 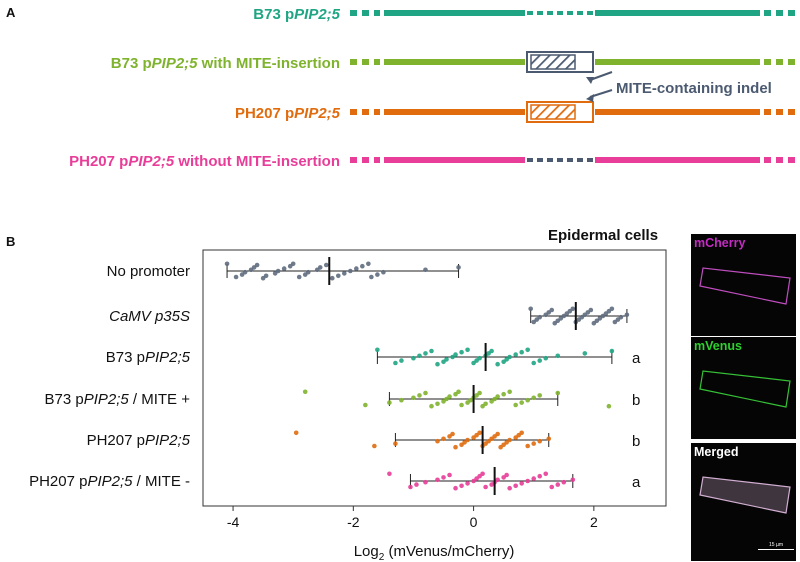 What do you see at coordinates (718, 346) in the screenshot?
I see `micrograph-label: mVenus` at bounding box center [718, 346].